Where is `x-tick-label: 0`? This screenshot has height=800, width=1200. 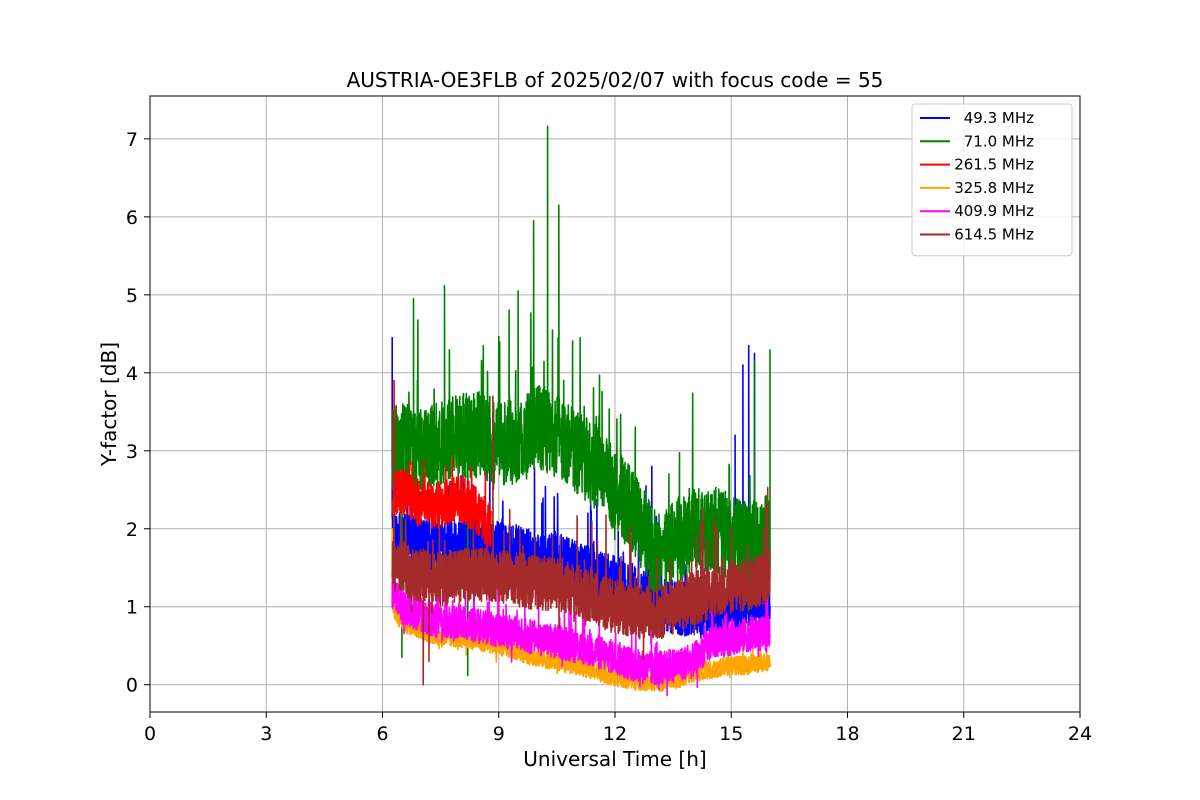 x-tick-label: 0 is located at coordinates (150, 734).